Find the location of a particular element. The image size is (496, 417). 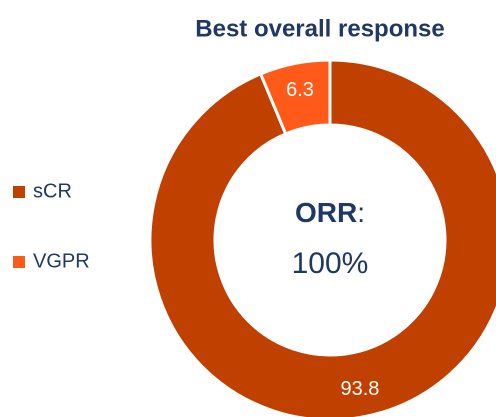

center-label: ORR: is located at coordinates (330, 212).